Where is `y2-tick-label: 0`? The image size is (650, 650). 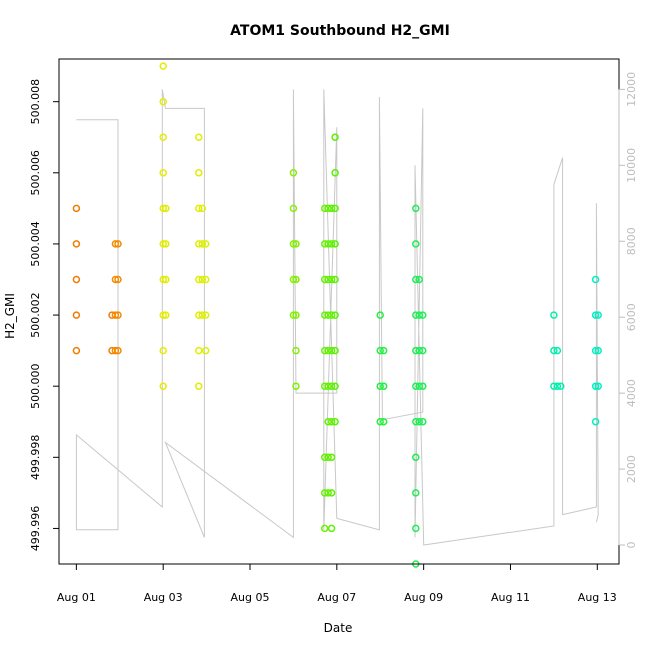
y2-tick-label: 0 is located at coordinates (631, 545).